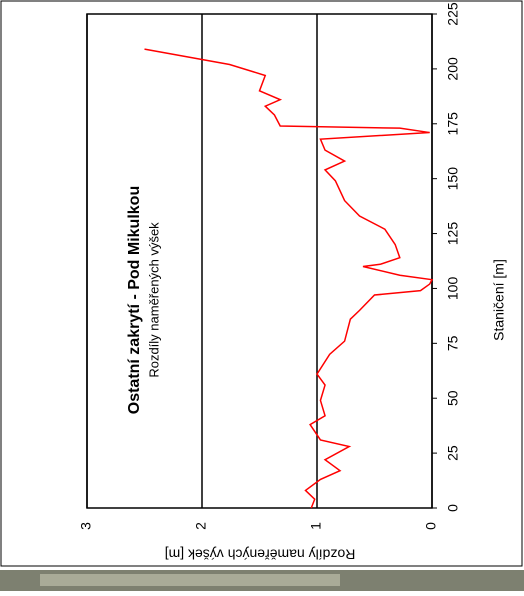 Image resolution: width=524 pixels, height=596 pixels. Describe the element at coordinates (453, 234) in the screenshot. I see `x-tick-label: 125` at that location.